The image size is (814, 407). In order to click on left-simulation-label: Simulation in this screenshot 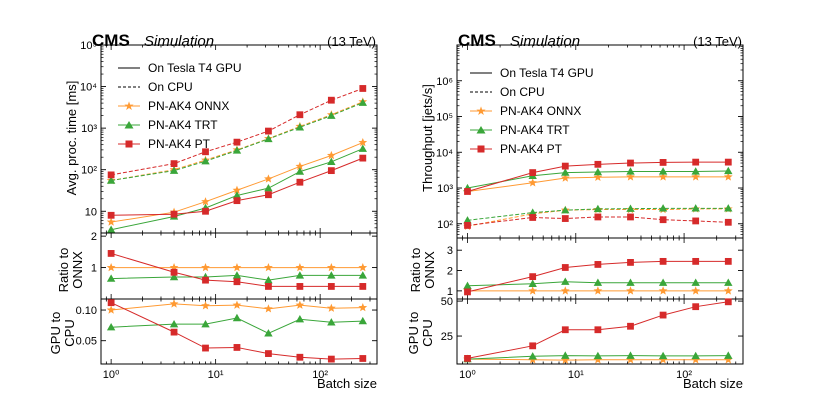, I will do `click(179, 41)`.